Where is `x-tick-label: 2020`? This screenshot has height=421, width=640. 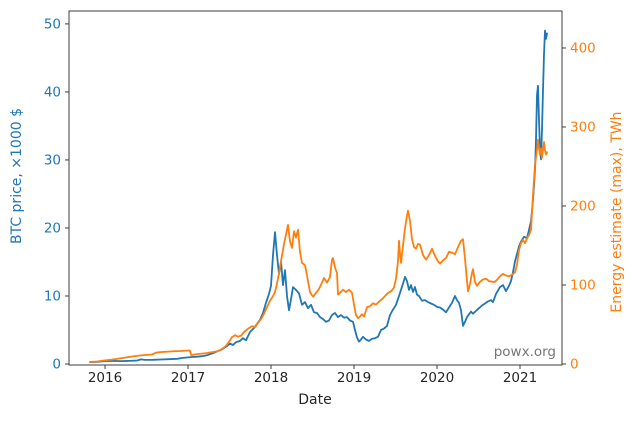
x-tick-label: 2020 is located at coordinates (437, 378).